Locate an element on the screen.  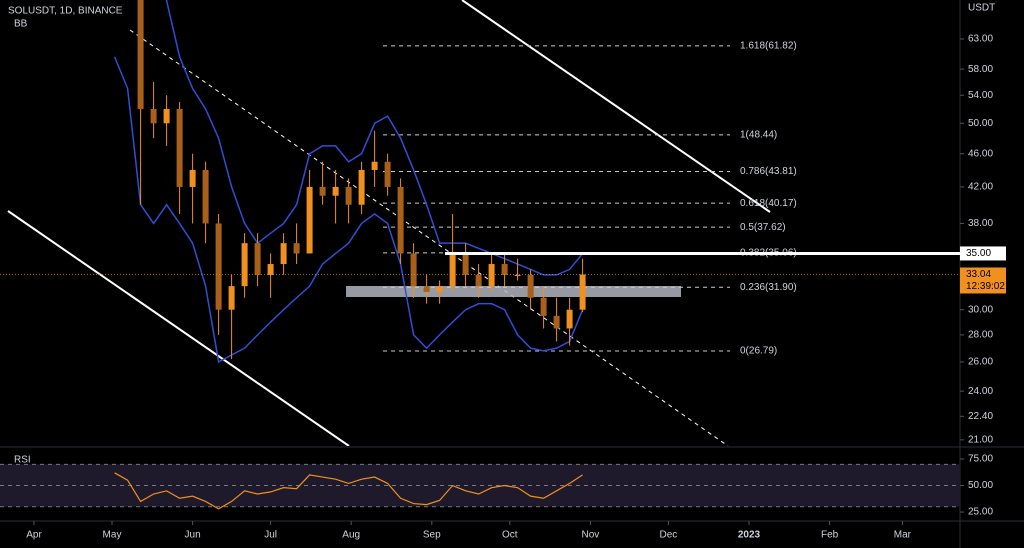
indicator-label: BB is located at coordinates (21, 24).